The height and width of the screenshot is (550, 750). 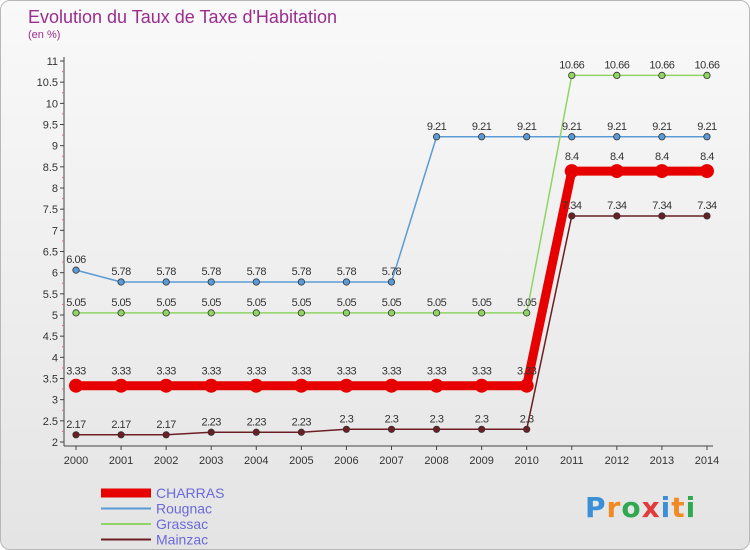 What do you see at coordinates (572, 461) in the screenshot?
I see `x-tick-label: 2011` at bounding box center [572, 461].